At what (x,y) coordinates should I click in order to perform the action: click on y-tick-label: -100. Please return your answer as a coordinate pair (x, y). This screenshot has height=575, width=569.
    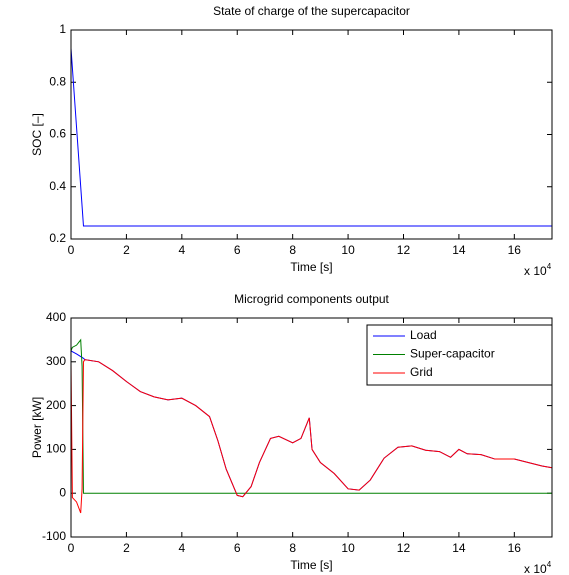
    Looking at the image, I should click on (54, 536).